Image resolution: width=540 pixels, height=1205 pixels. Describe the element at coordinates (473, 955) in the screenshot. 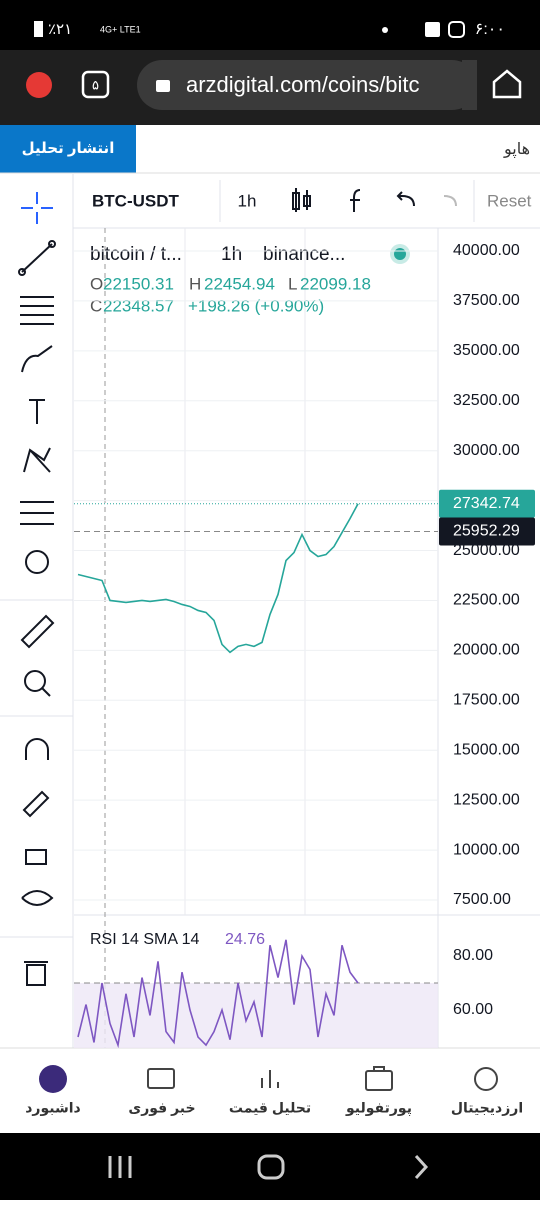

I see `y-tick-label: 80.00` at that location.